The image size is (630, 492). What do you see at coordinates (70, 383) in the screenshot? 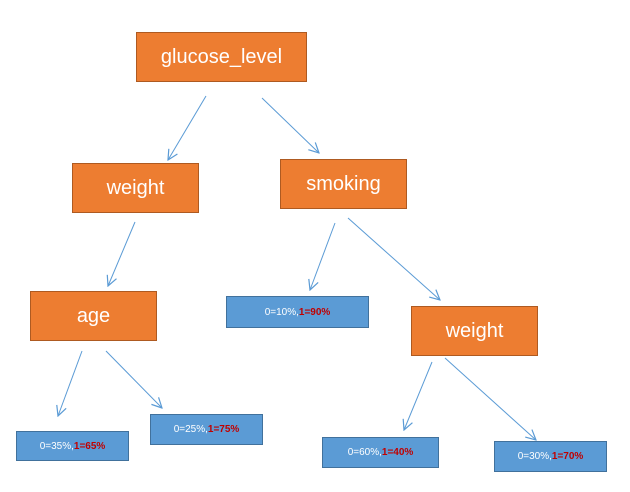
I see `edge-age-left-leaf` at bounding box center [70, 383].